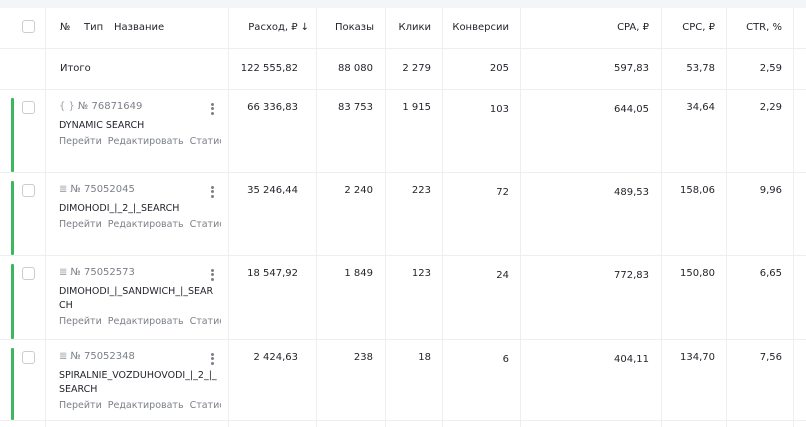 This screenshot has width=806, height=427. I want to click on col-ctr, so click(760, 217).